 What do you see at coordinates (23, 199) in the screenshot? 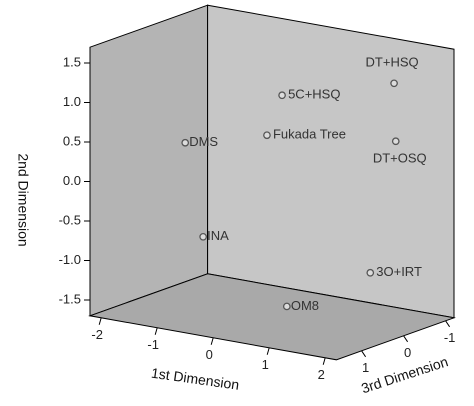
I see `y-axis-title: 2nd Dimension` at bounding box center [23, 199].